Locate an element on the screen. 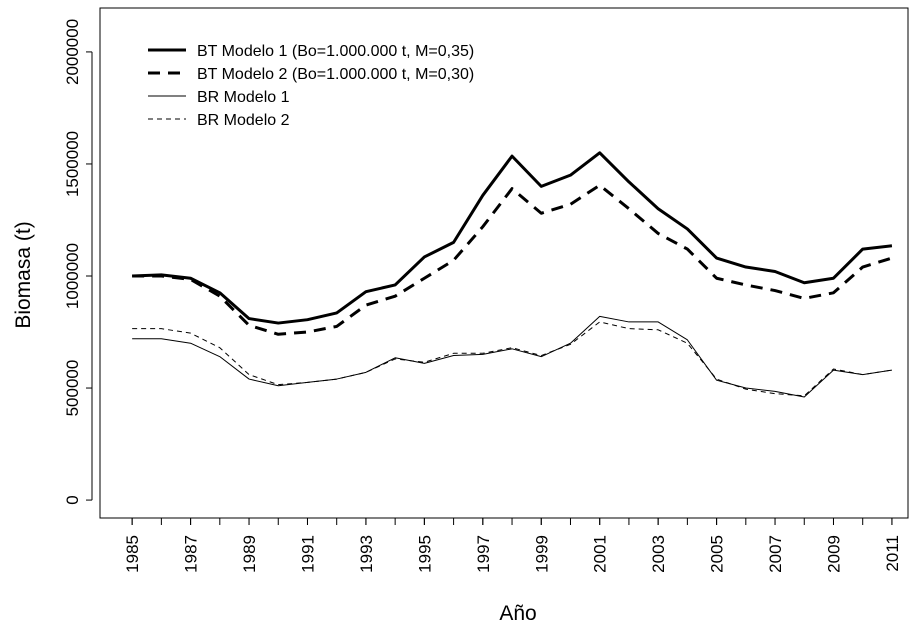 The width and height of the screenshot is (913, 626). x-tick-label: 1991 is located at coordinates (307, 554).